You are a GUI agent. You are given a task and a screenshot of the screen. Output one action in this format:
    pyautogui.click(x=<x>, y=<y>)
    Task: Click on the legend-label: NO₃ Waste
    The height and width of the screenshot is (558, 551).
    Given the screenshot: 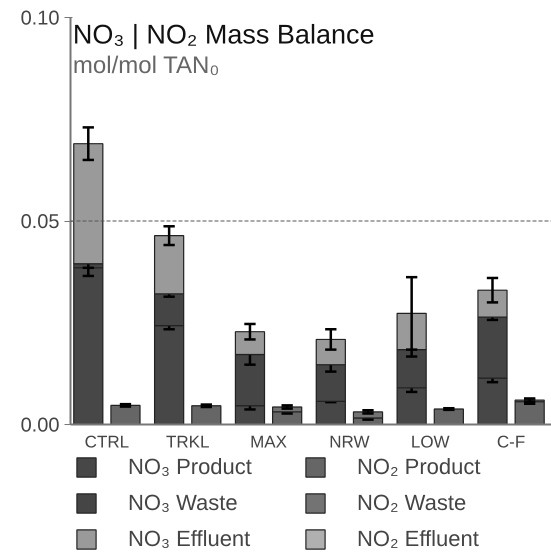 What is the action you would take?
    pyautogui.click(x=183, y=503)
    